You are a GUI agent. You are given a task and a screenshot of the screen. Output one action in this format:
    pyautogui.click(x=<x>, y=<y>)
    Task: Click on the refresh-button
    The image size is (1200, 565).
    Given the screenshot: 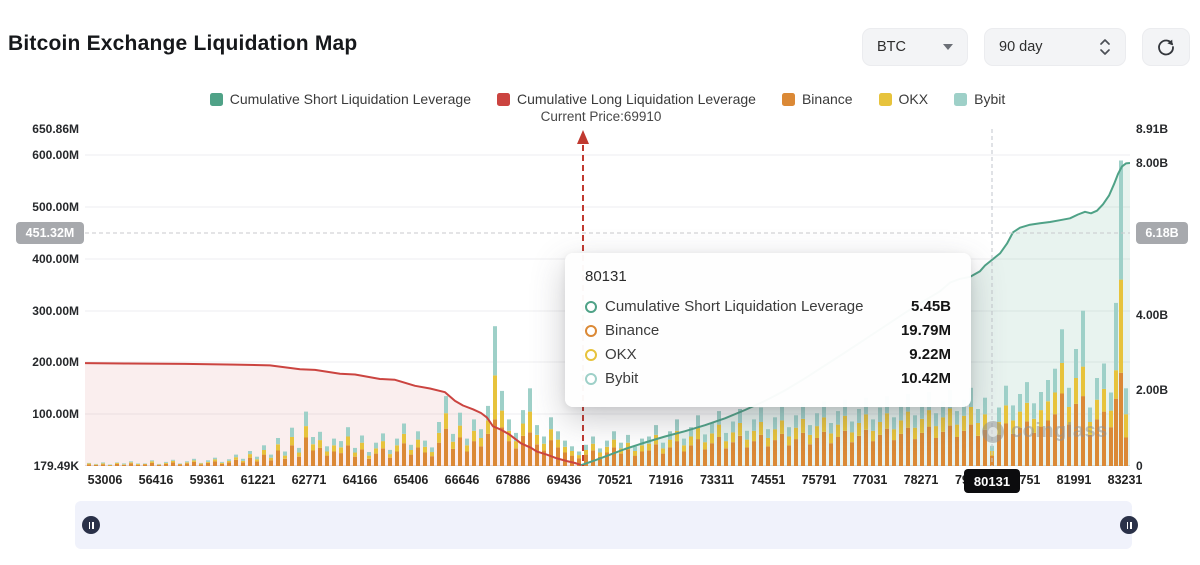 What is the action you would take?
    pyautogui.click(x=1166, y=47)
    